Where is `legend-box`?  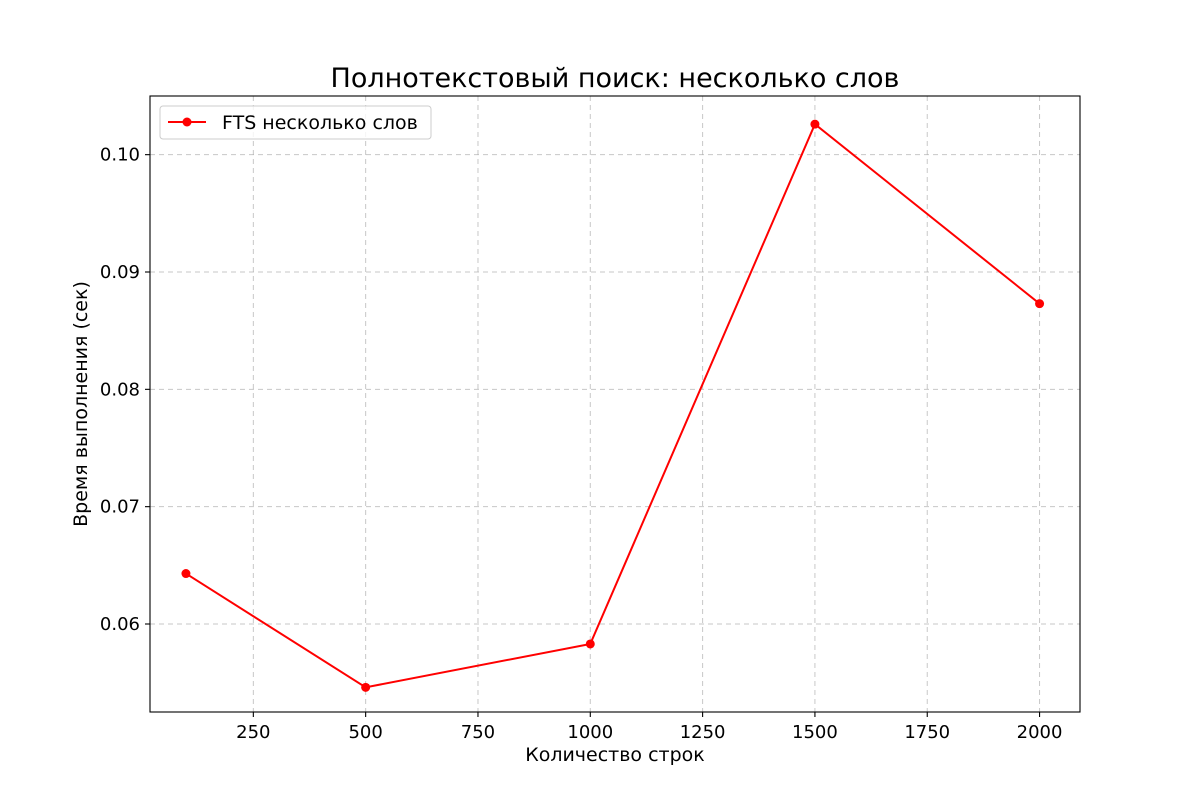
legend-box is located at coordinates (295, 122).